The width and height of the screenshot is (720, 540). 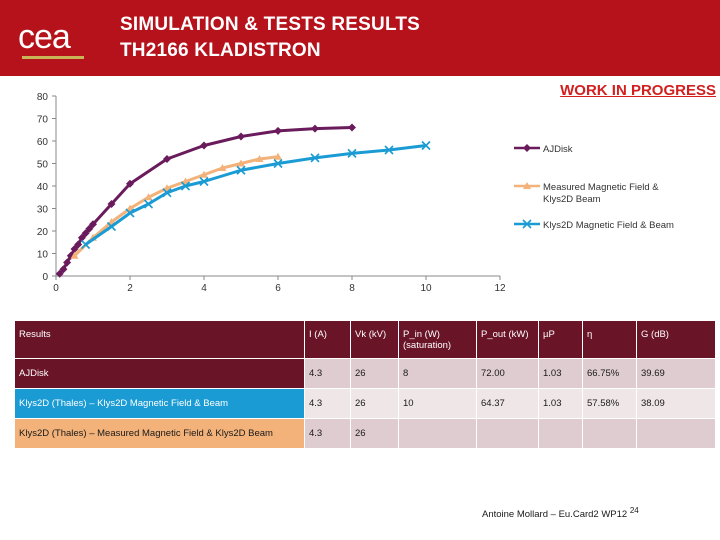 What do you see at coordinates (352, 288) in the screenshot?
I see `x-tick-label: 8` at bounding box center [352, 288].